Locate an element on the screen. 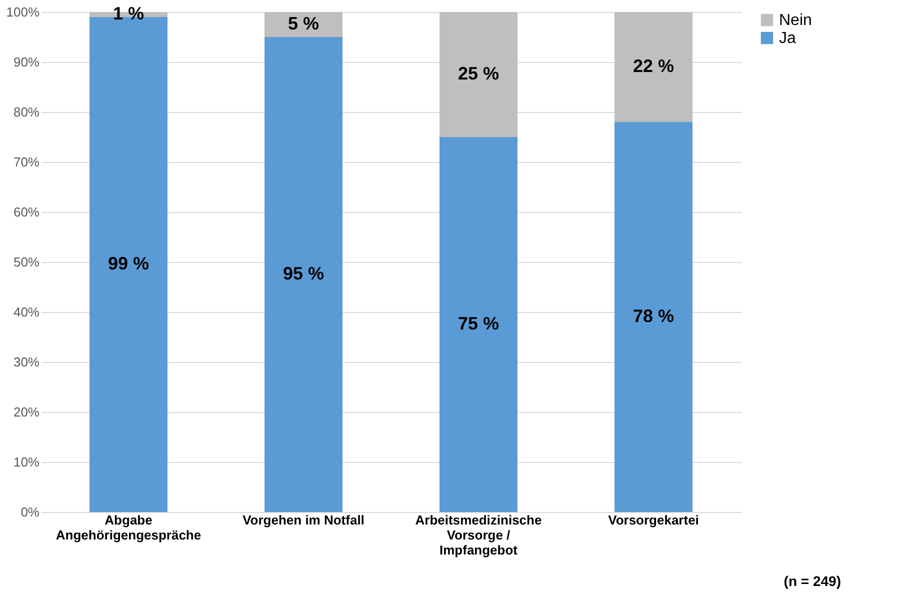 Image resolution: width=922 pixels, height=612 pixels. x-tick-label: Arbeitsmedizinische Vorsorge / Impfangebot is located at coordinates (478, 535).